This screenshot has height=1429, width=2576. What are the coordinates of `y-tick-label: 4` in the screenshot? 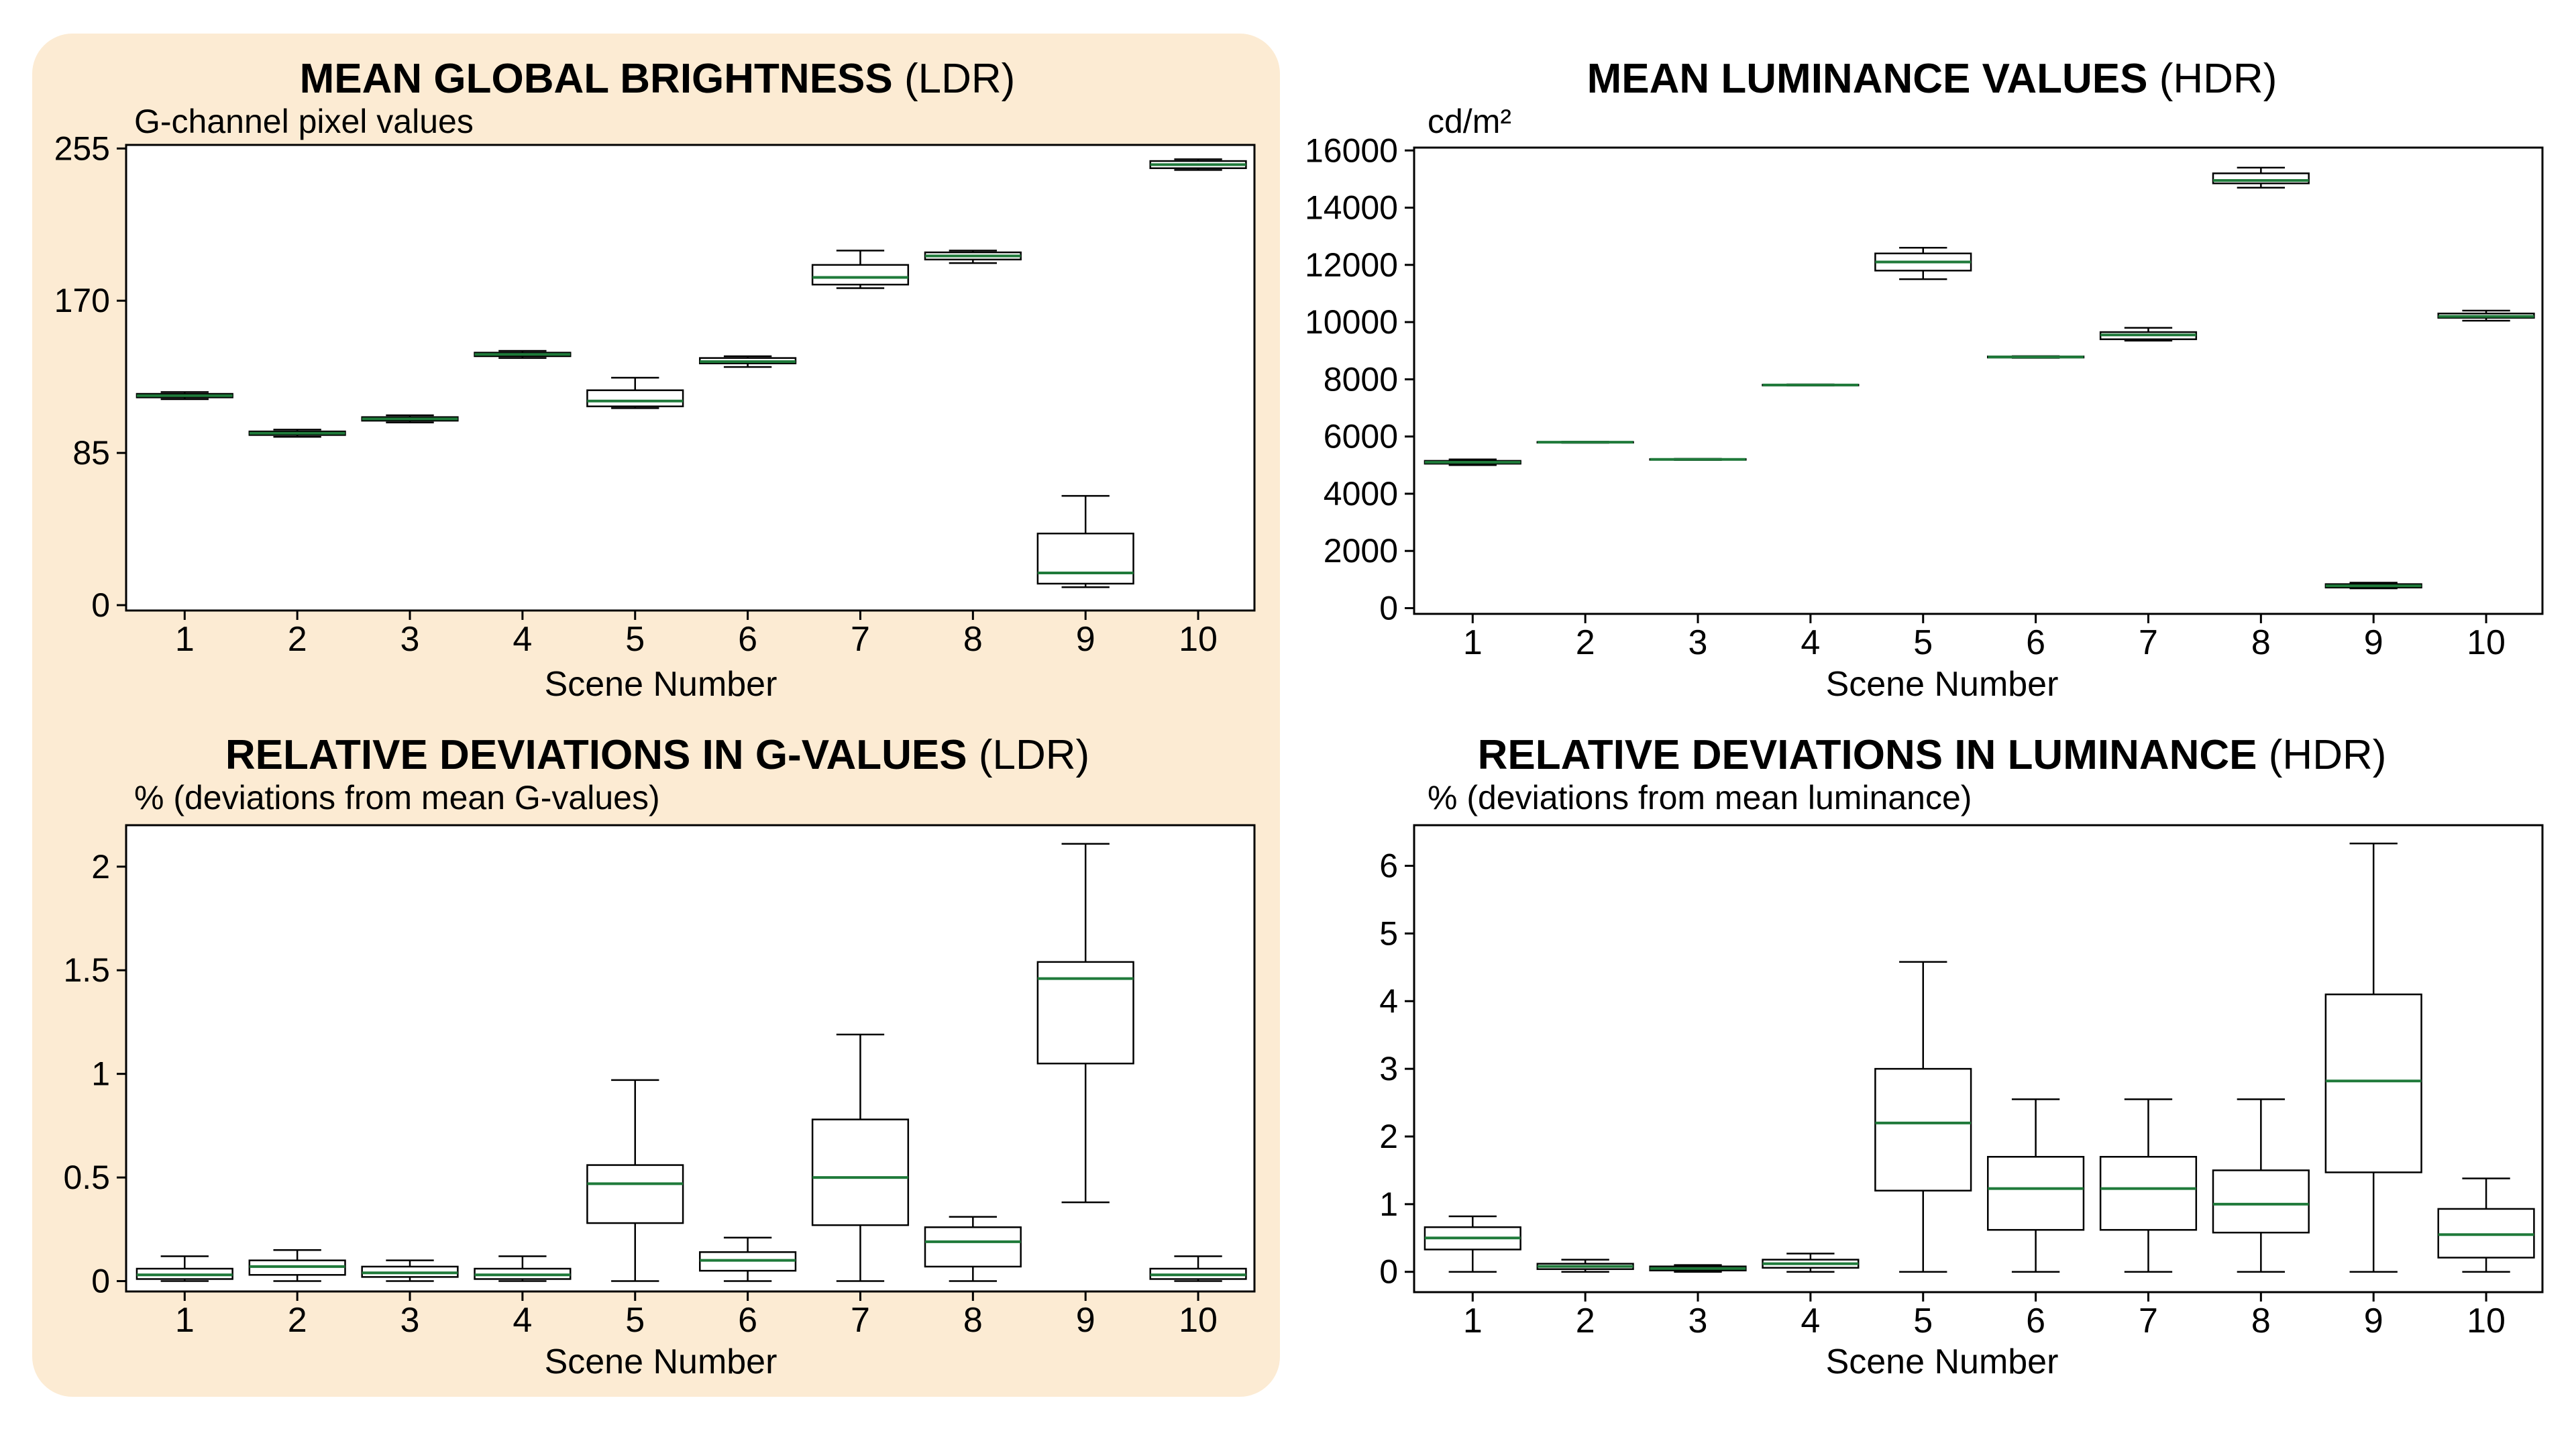 It's located at (1388, 1001).